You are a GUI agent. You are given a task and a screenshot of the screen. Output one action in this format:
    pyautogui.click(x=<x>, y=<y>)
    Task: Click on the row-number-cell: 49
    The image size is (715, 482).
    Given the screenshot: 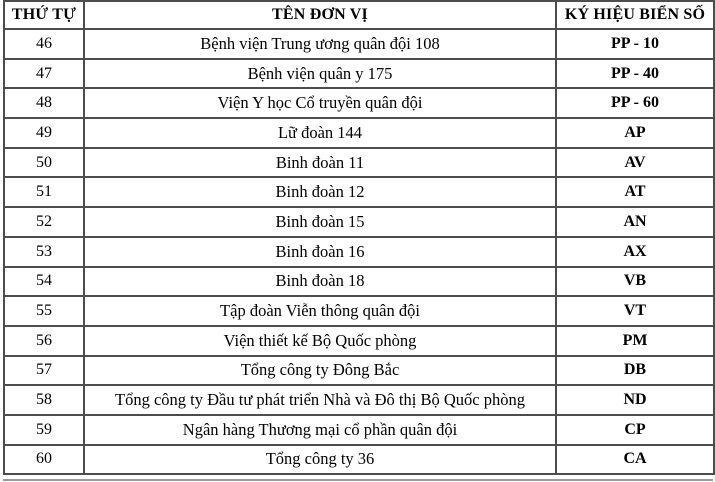 What is the action you would take?
    pyautogui.click(x=44, y=133)
    